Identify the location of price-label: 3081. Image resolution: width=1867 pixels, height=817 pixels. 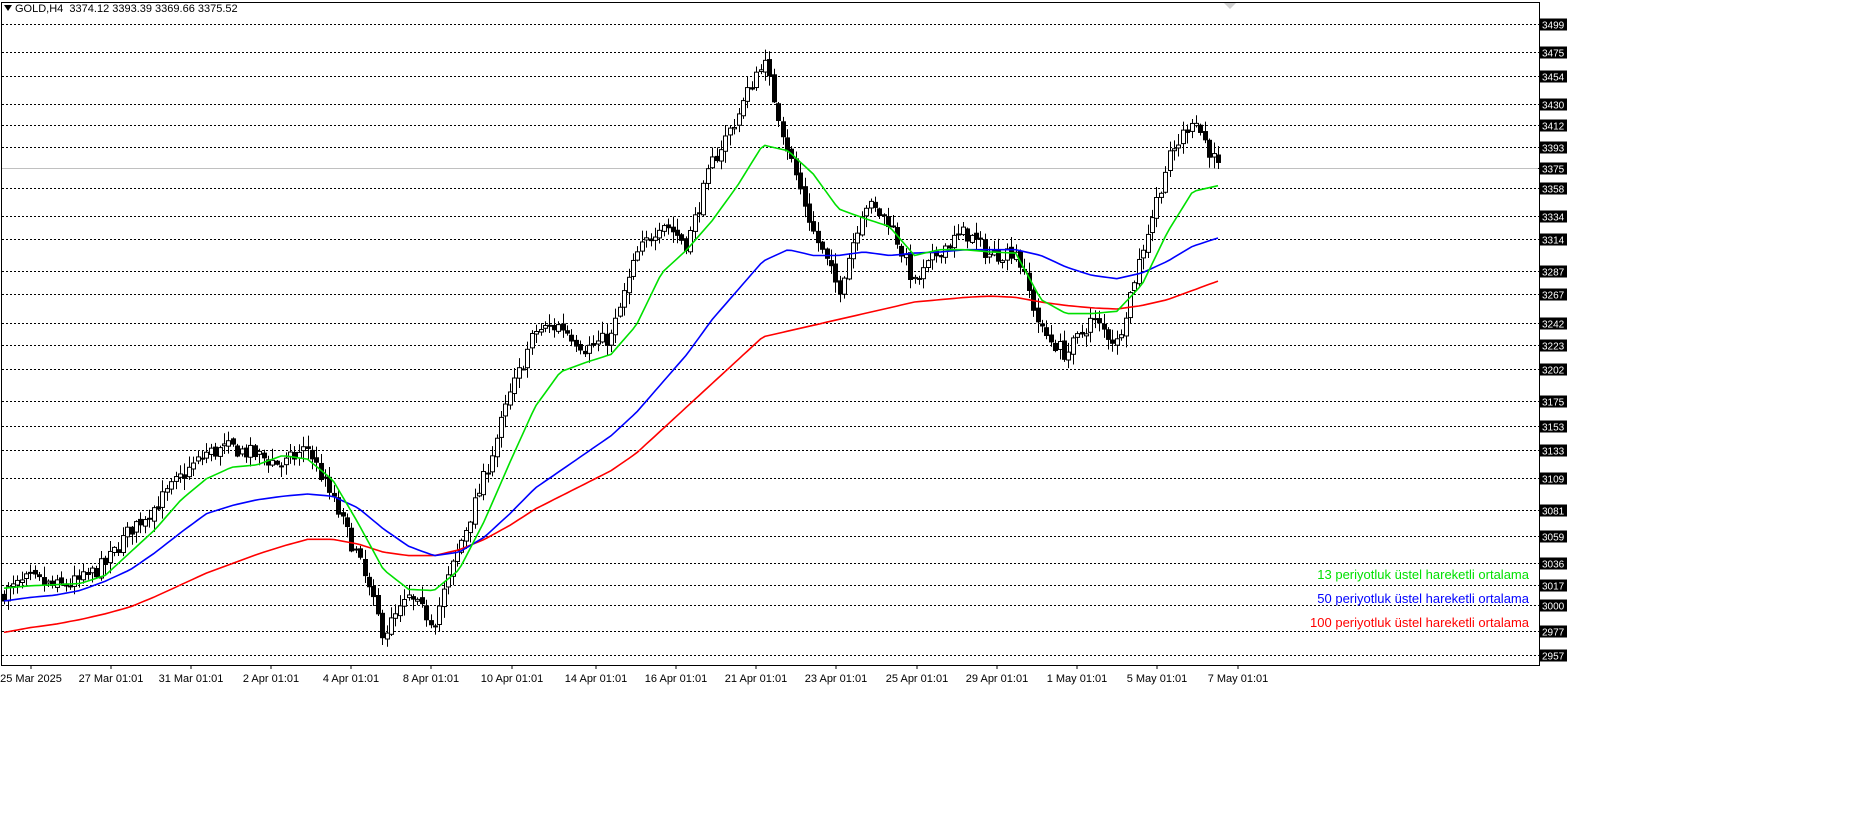
(1553, 512).